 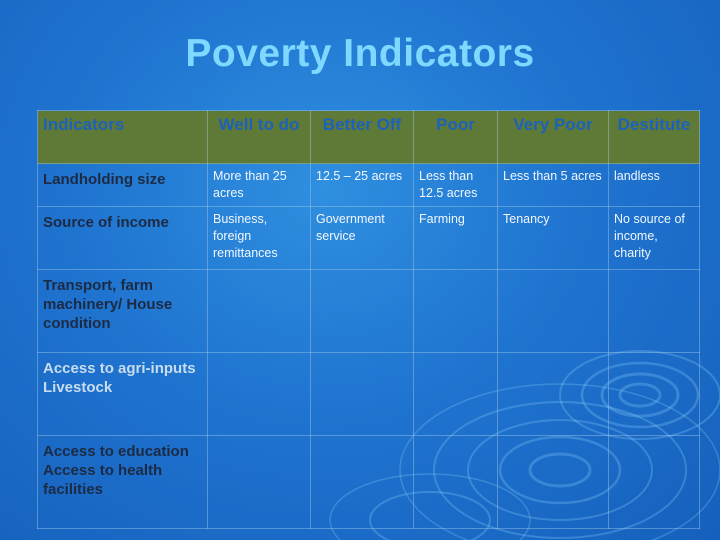 What do you see at coordinates (553, 238) in the screenshot?
I see `table-cell: Tenancy` at bounding box center [553, 238].